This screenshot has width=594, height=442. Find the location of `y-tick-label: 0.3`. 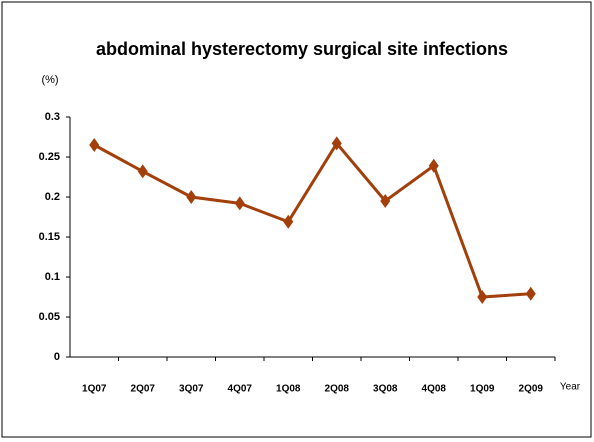

y-tick-label: 0.3 is located at coordinates (52, 117).